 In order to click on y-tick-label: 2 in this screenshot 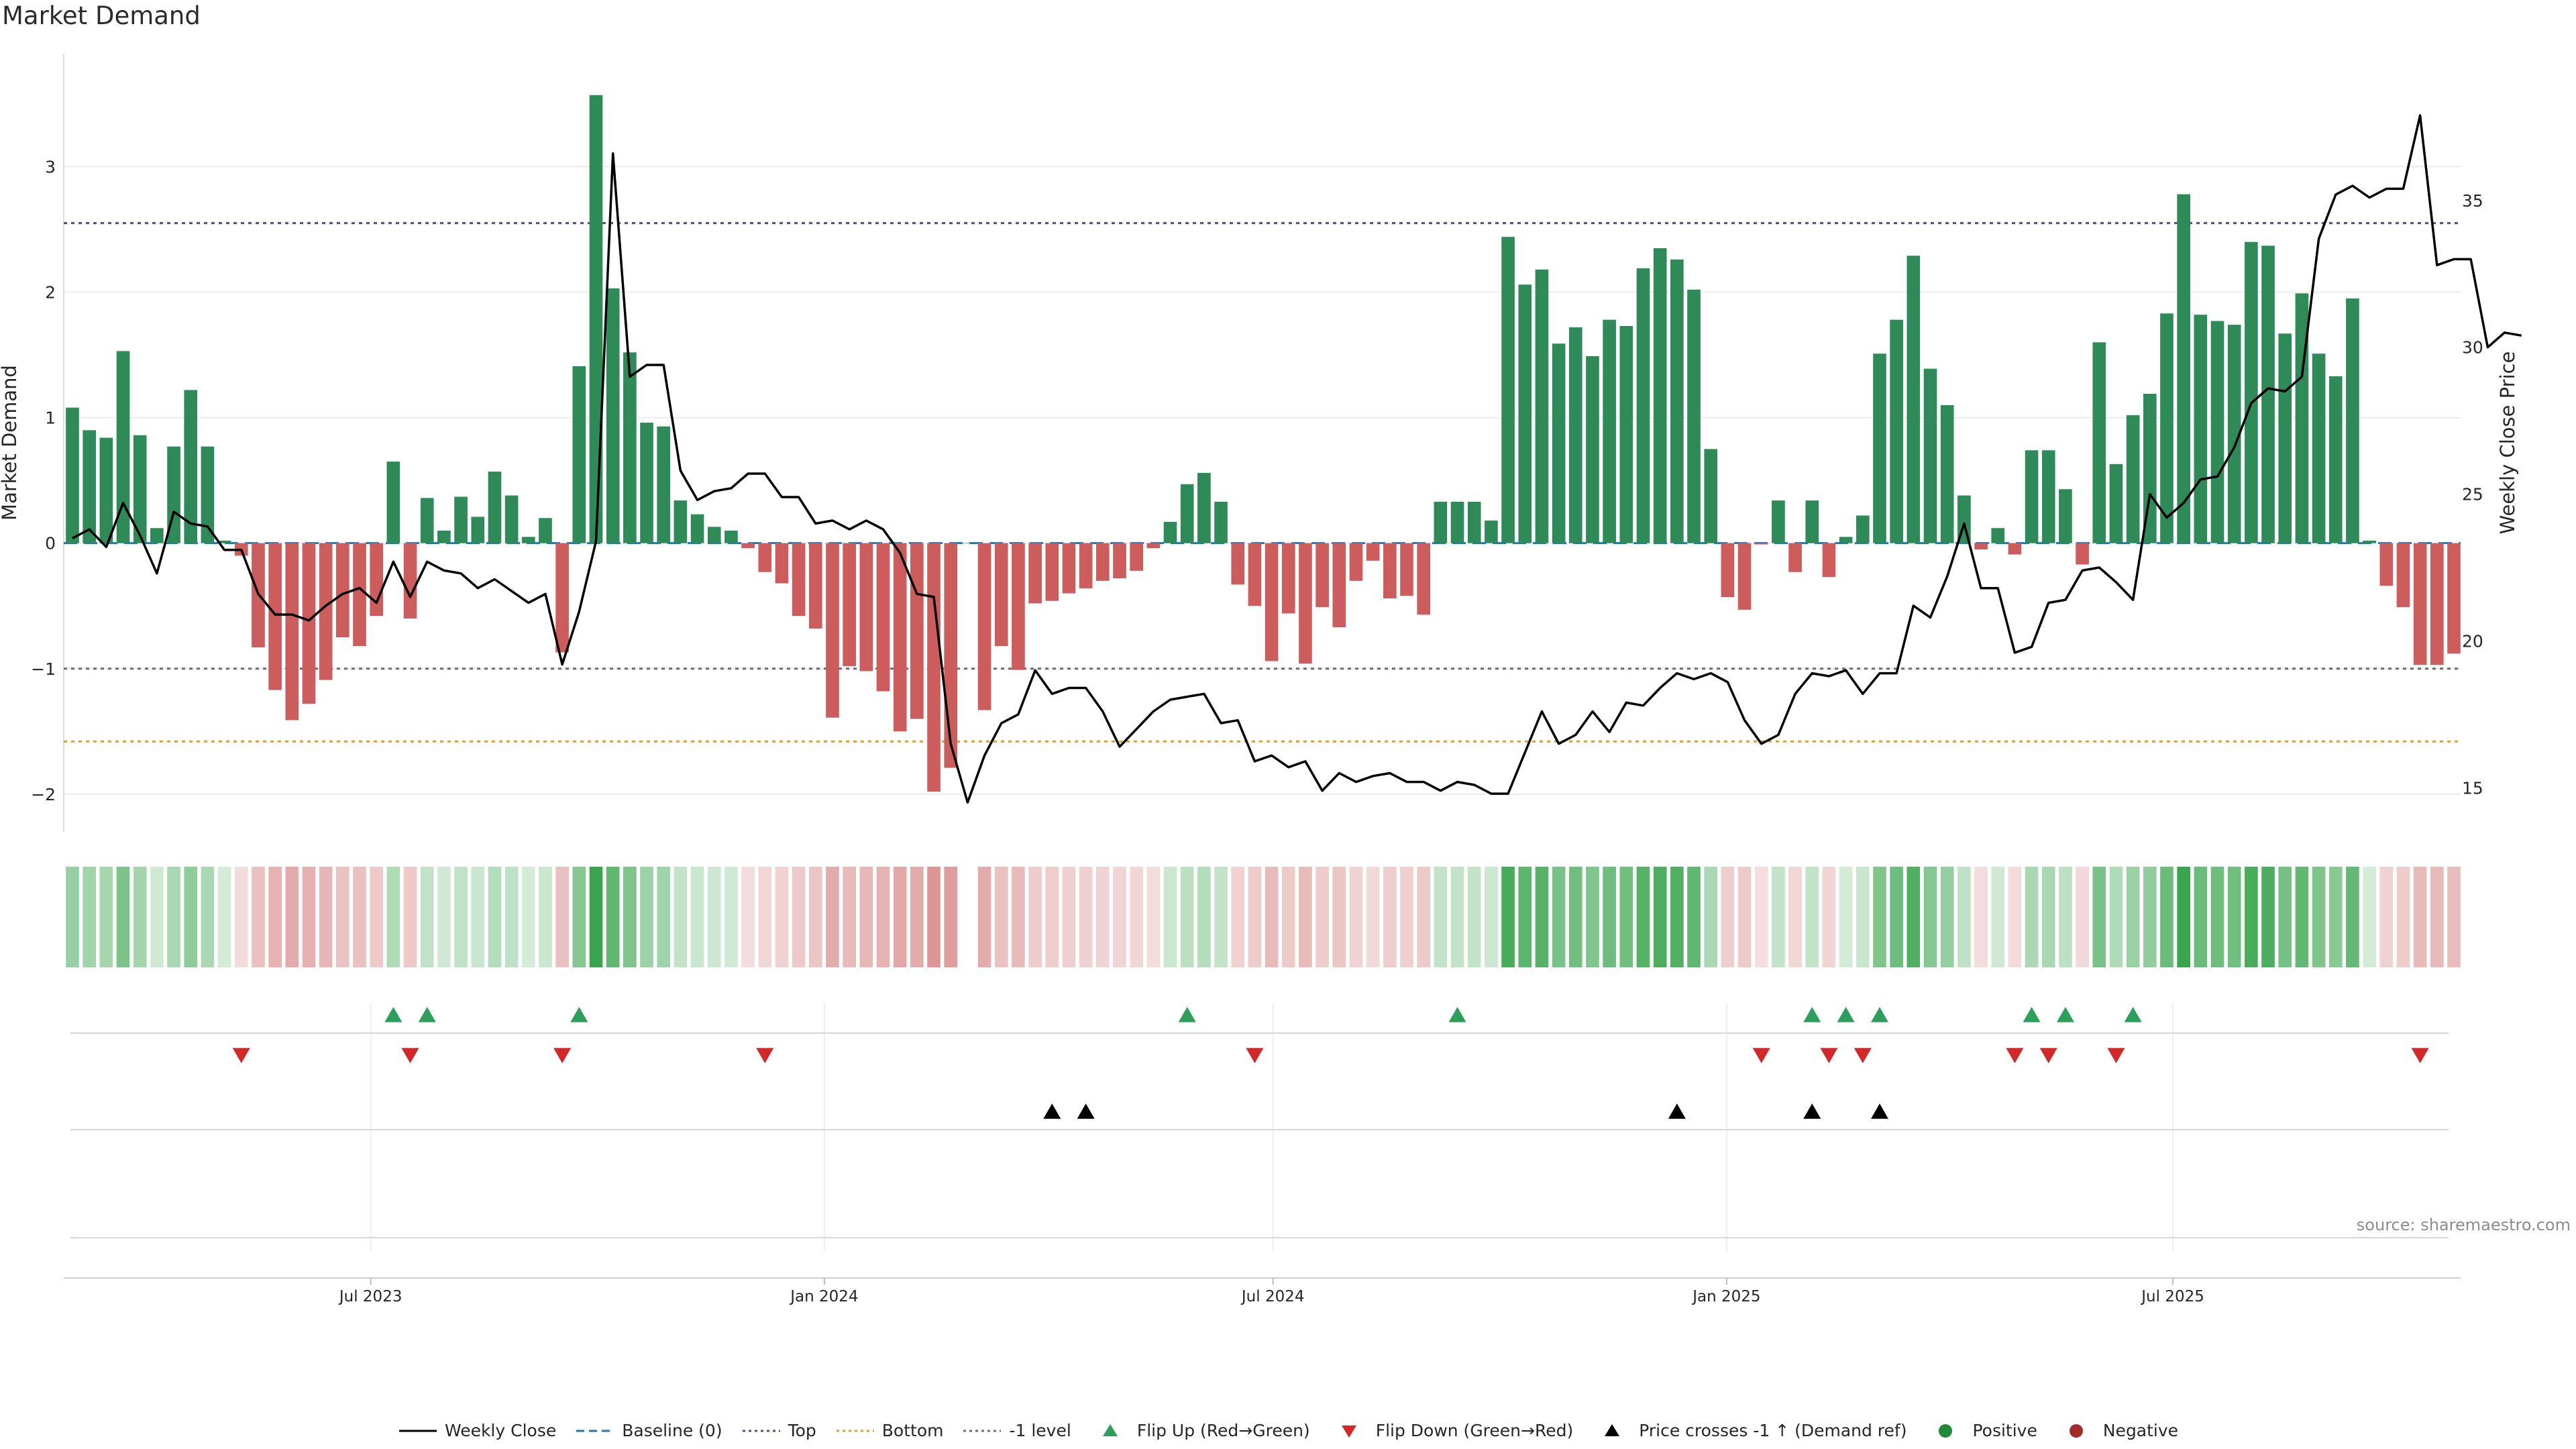, I will do `click(50, 292)`.